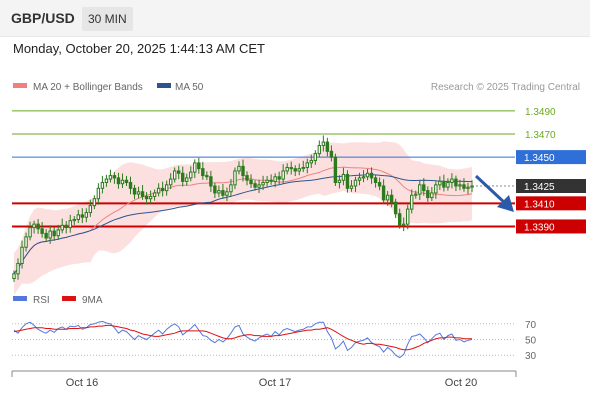 The image size is (590, 400). I want to click on rsi-legend-swatch, so click(20, 298).